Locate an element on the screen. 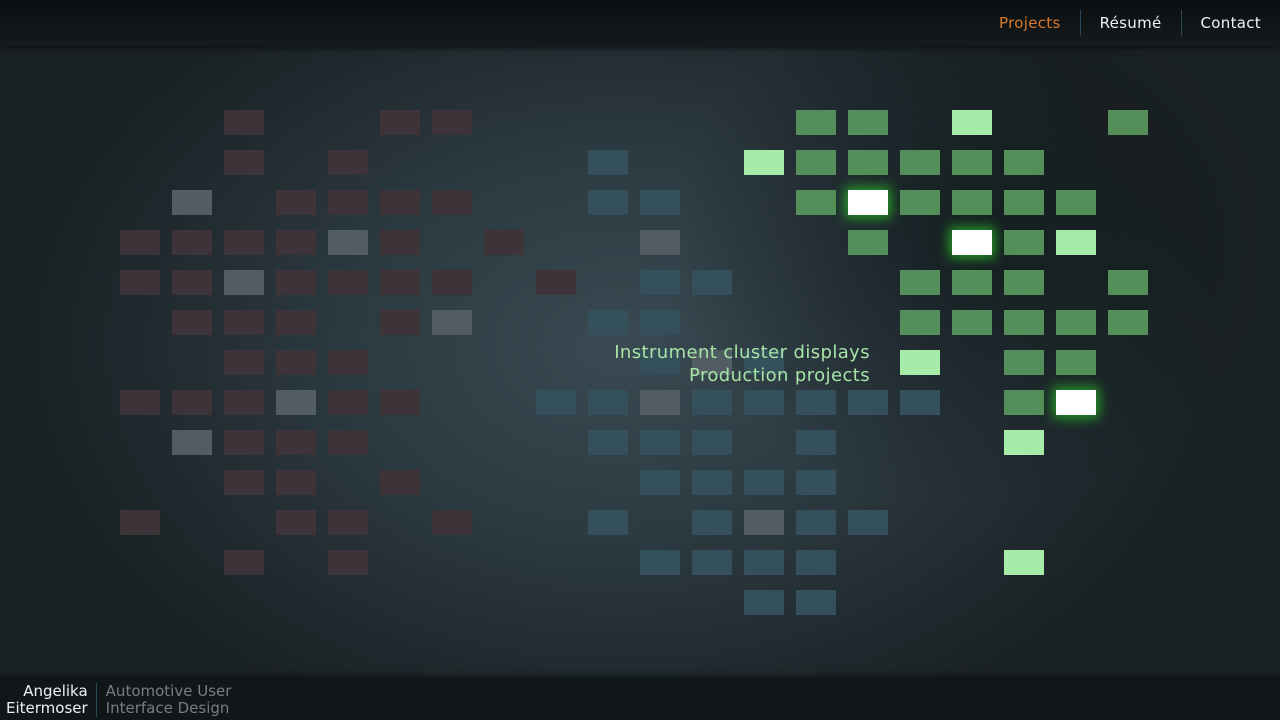 The image size is (1280, 720). nav-contact: Contact is located at coordinates (1230, 23).